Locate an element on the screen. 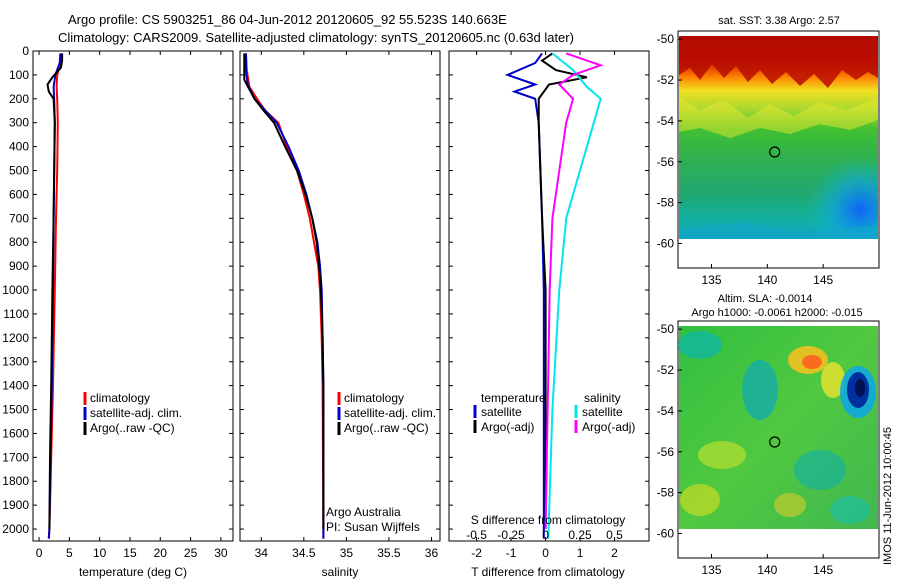 The image size is (900, 580). y-tick-label: 100 is located at coordinates (19, 75).